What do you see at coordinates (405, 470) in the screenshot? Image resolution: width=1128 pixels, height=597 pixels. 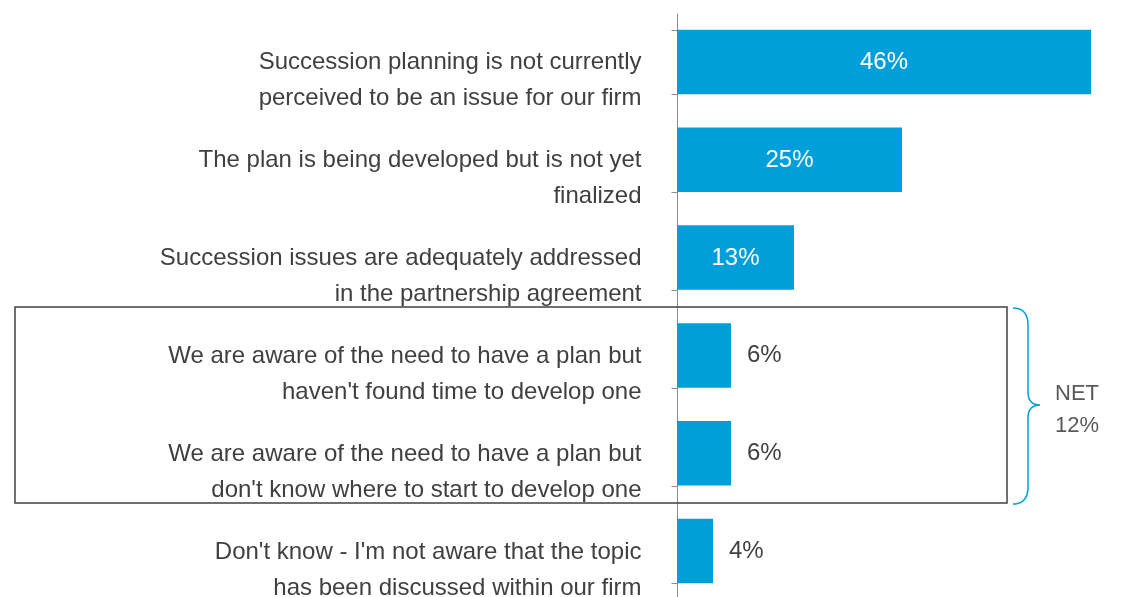 I see `y-tick-label: We are aware of the need to have a plan but don't know where to start to develop one` at bounding box center [405, 470].